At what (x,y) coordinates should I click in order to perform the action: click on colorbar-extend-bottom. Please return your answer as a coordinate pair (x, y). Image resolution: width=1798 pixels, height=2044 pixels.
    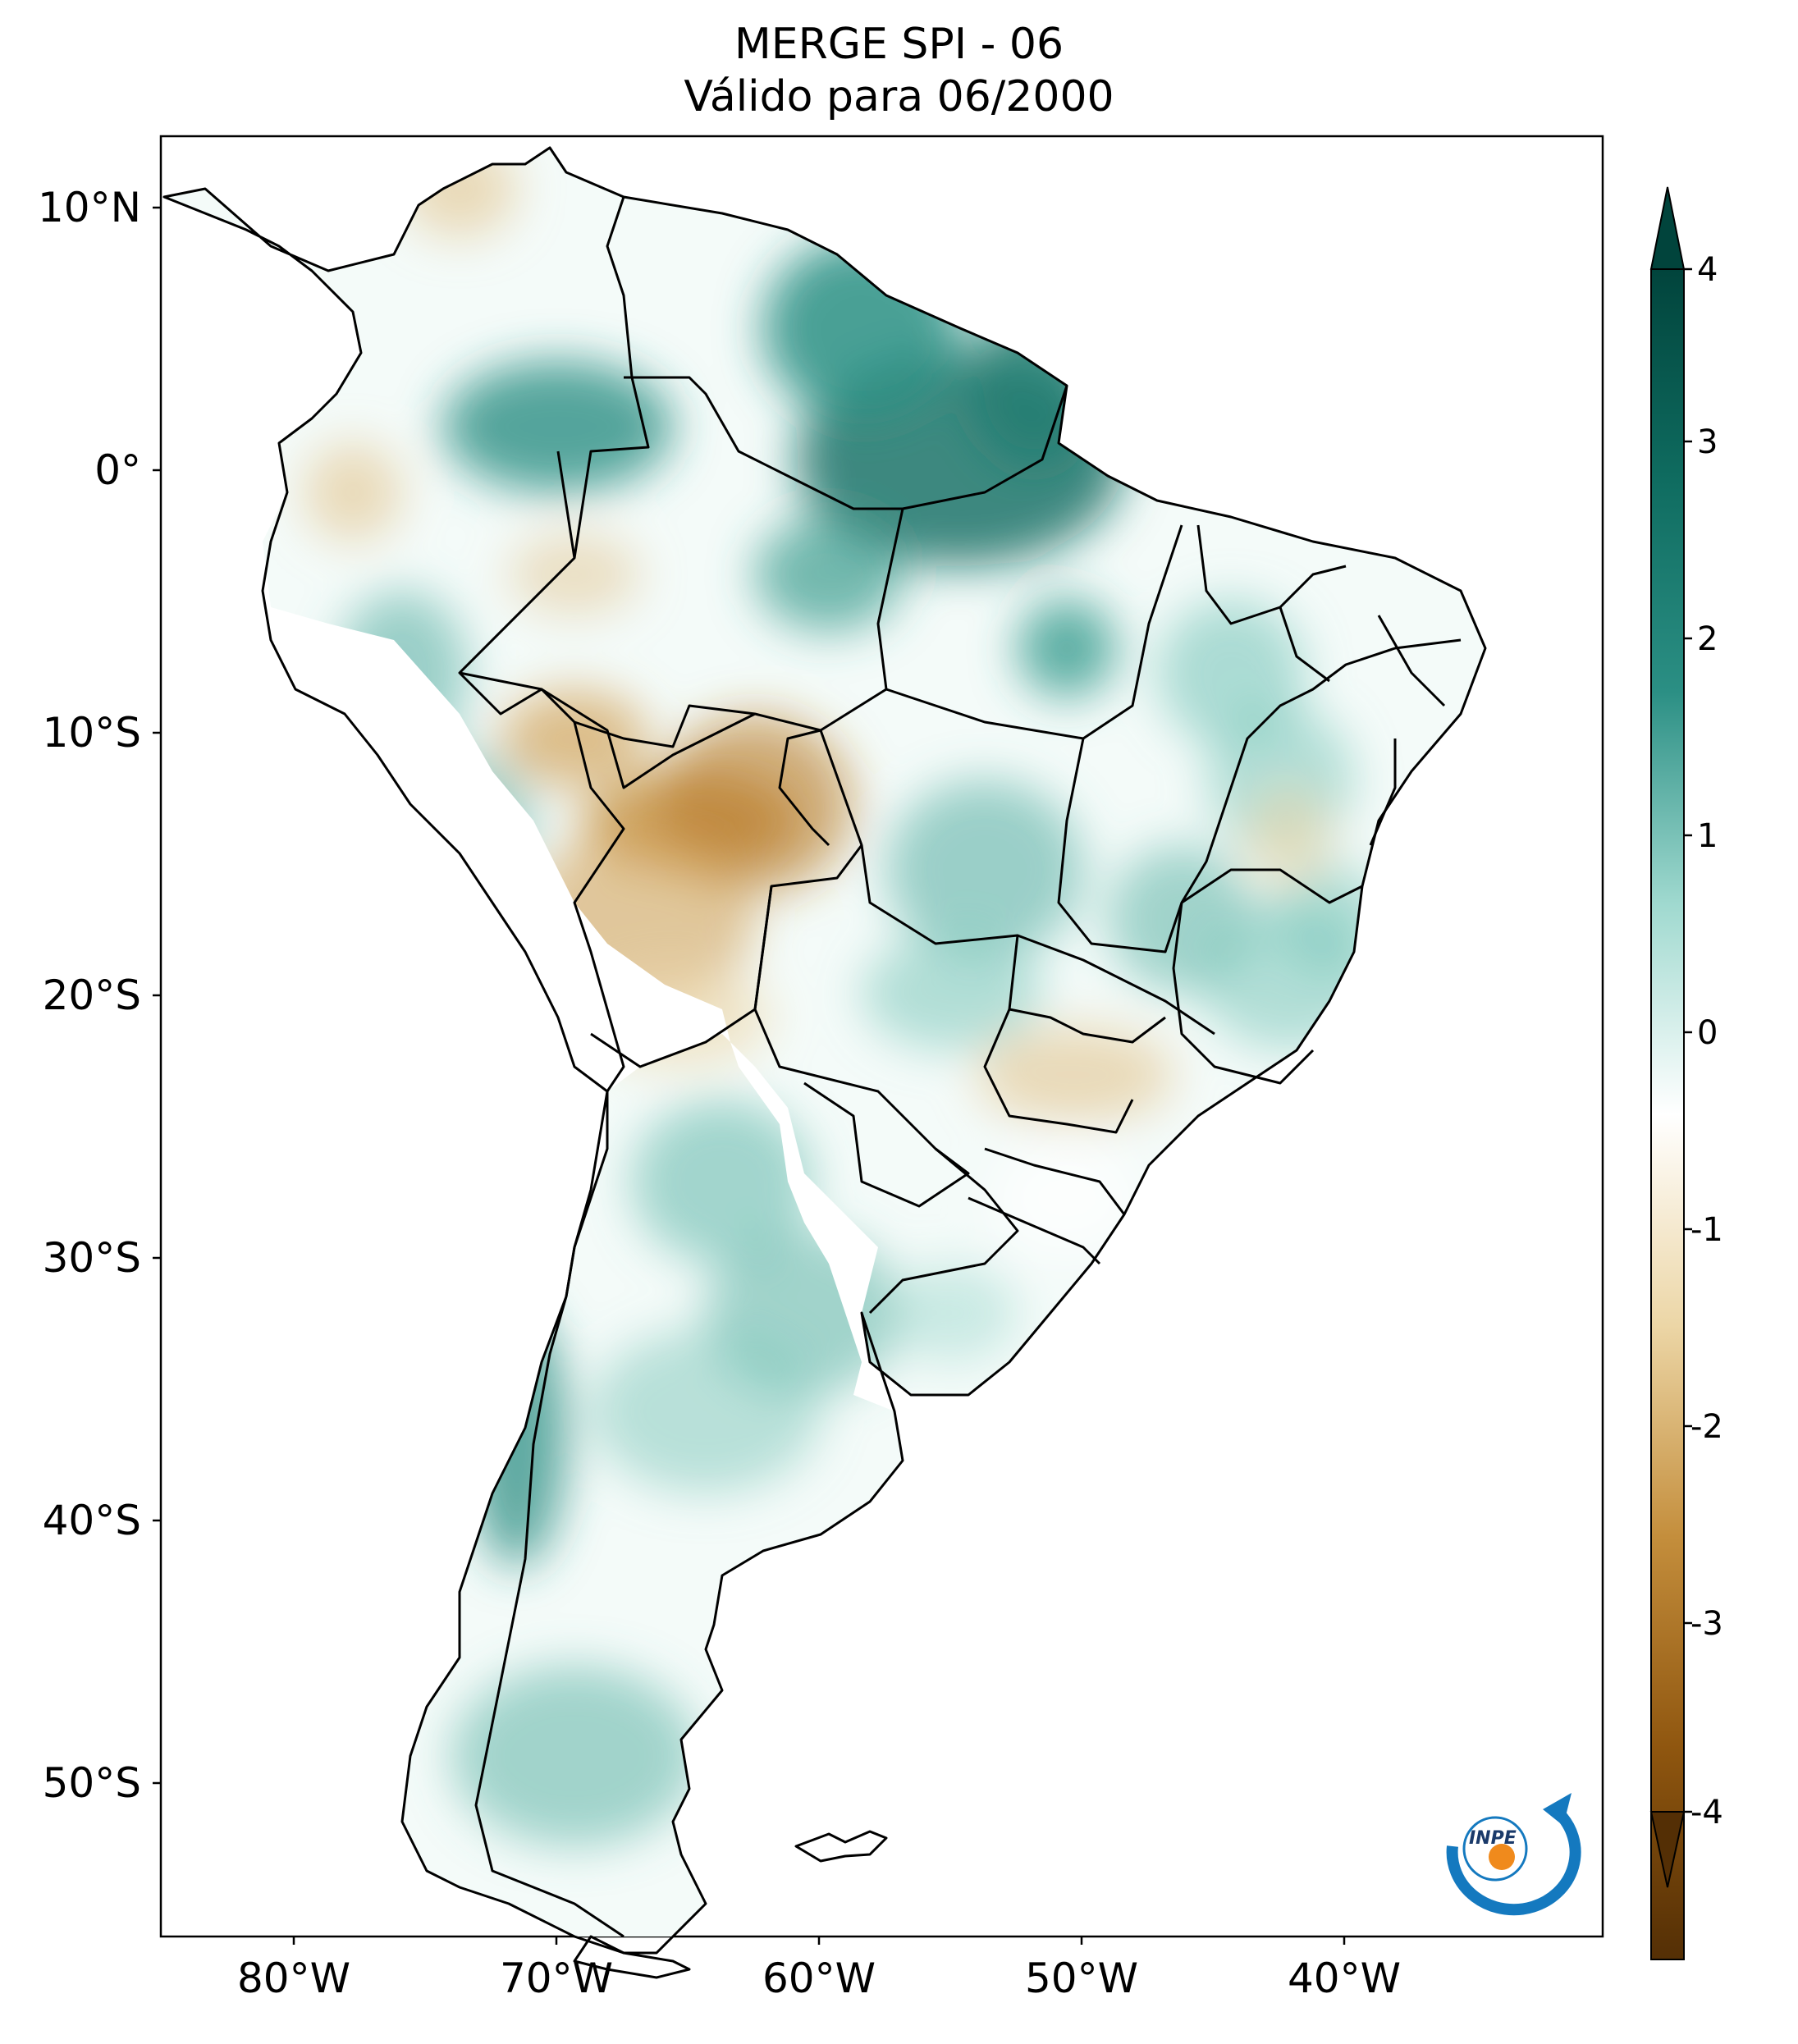
    Looking at the image, I should click on (1667, 1849).